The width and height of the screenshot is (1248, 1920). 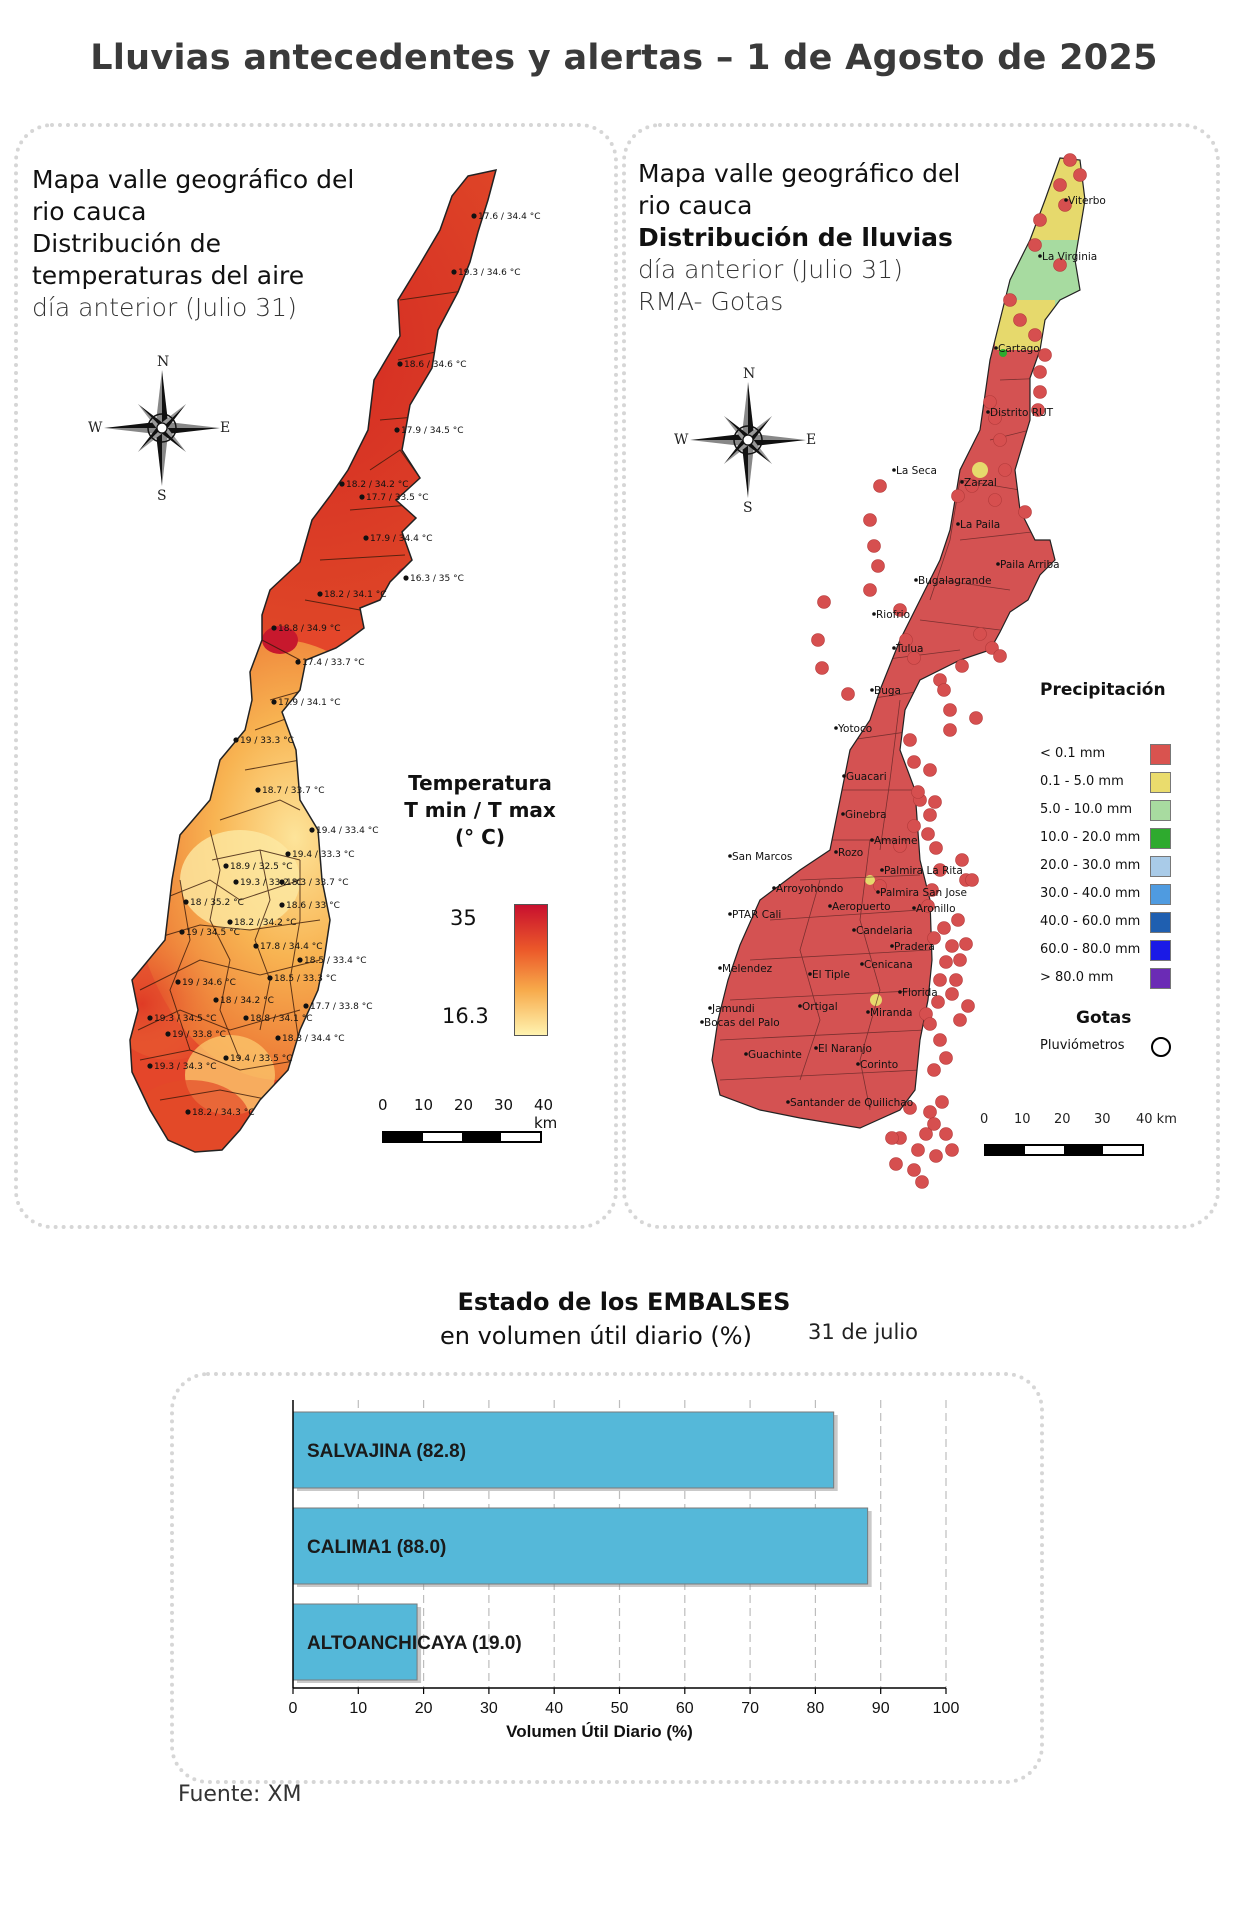 What do you see at coordinates (866, 815) in the screenshot?
I see `town-label: Ginebra` at bounding box center [866, 815].